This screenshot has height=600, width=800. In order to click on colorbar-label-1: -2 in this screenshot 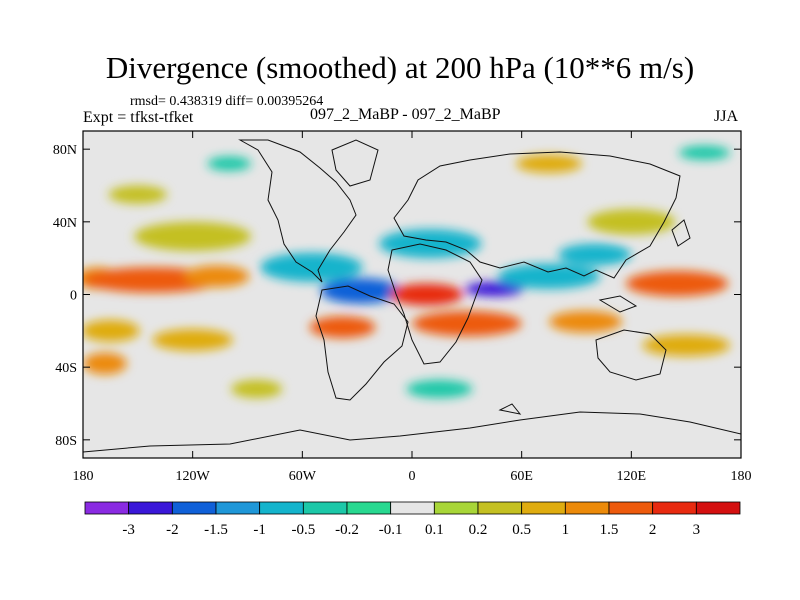, I will do `click(172, 530)`.